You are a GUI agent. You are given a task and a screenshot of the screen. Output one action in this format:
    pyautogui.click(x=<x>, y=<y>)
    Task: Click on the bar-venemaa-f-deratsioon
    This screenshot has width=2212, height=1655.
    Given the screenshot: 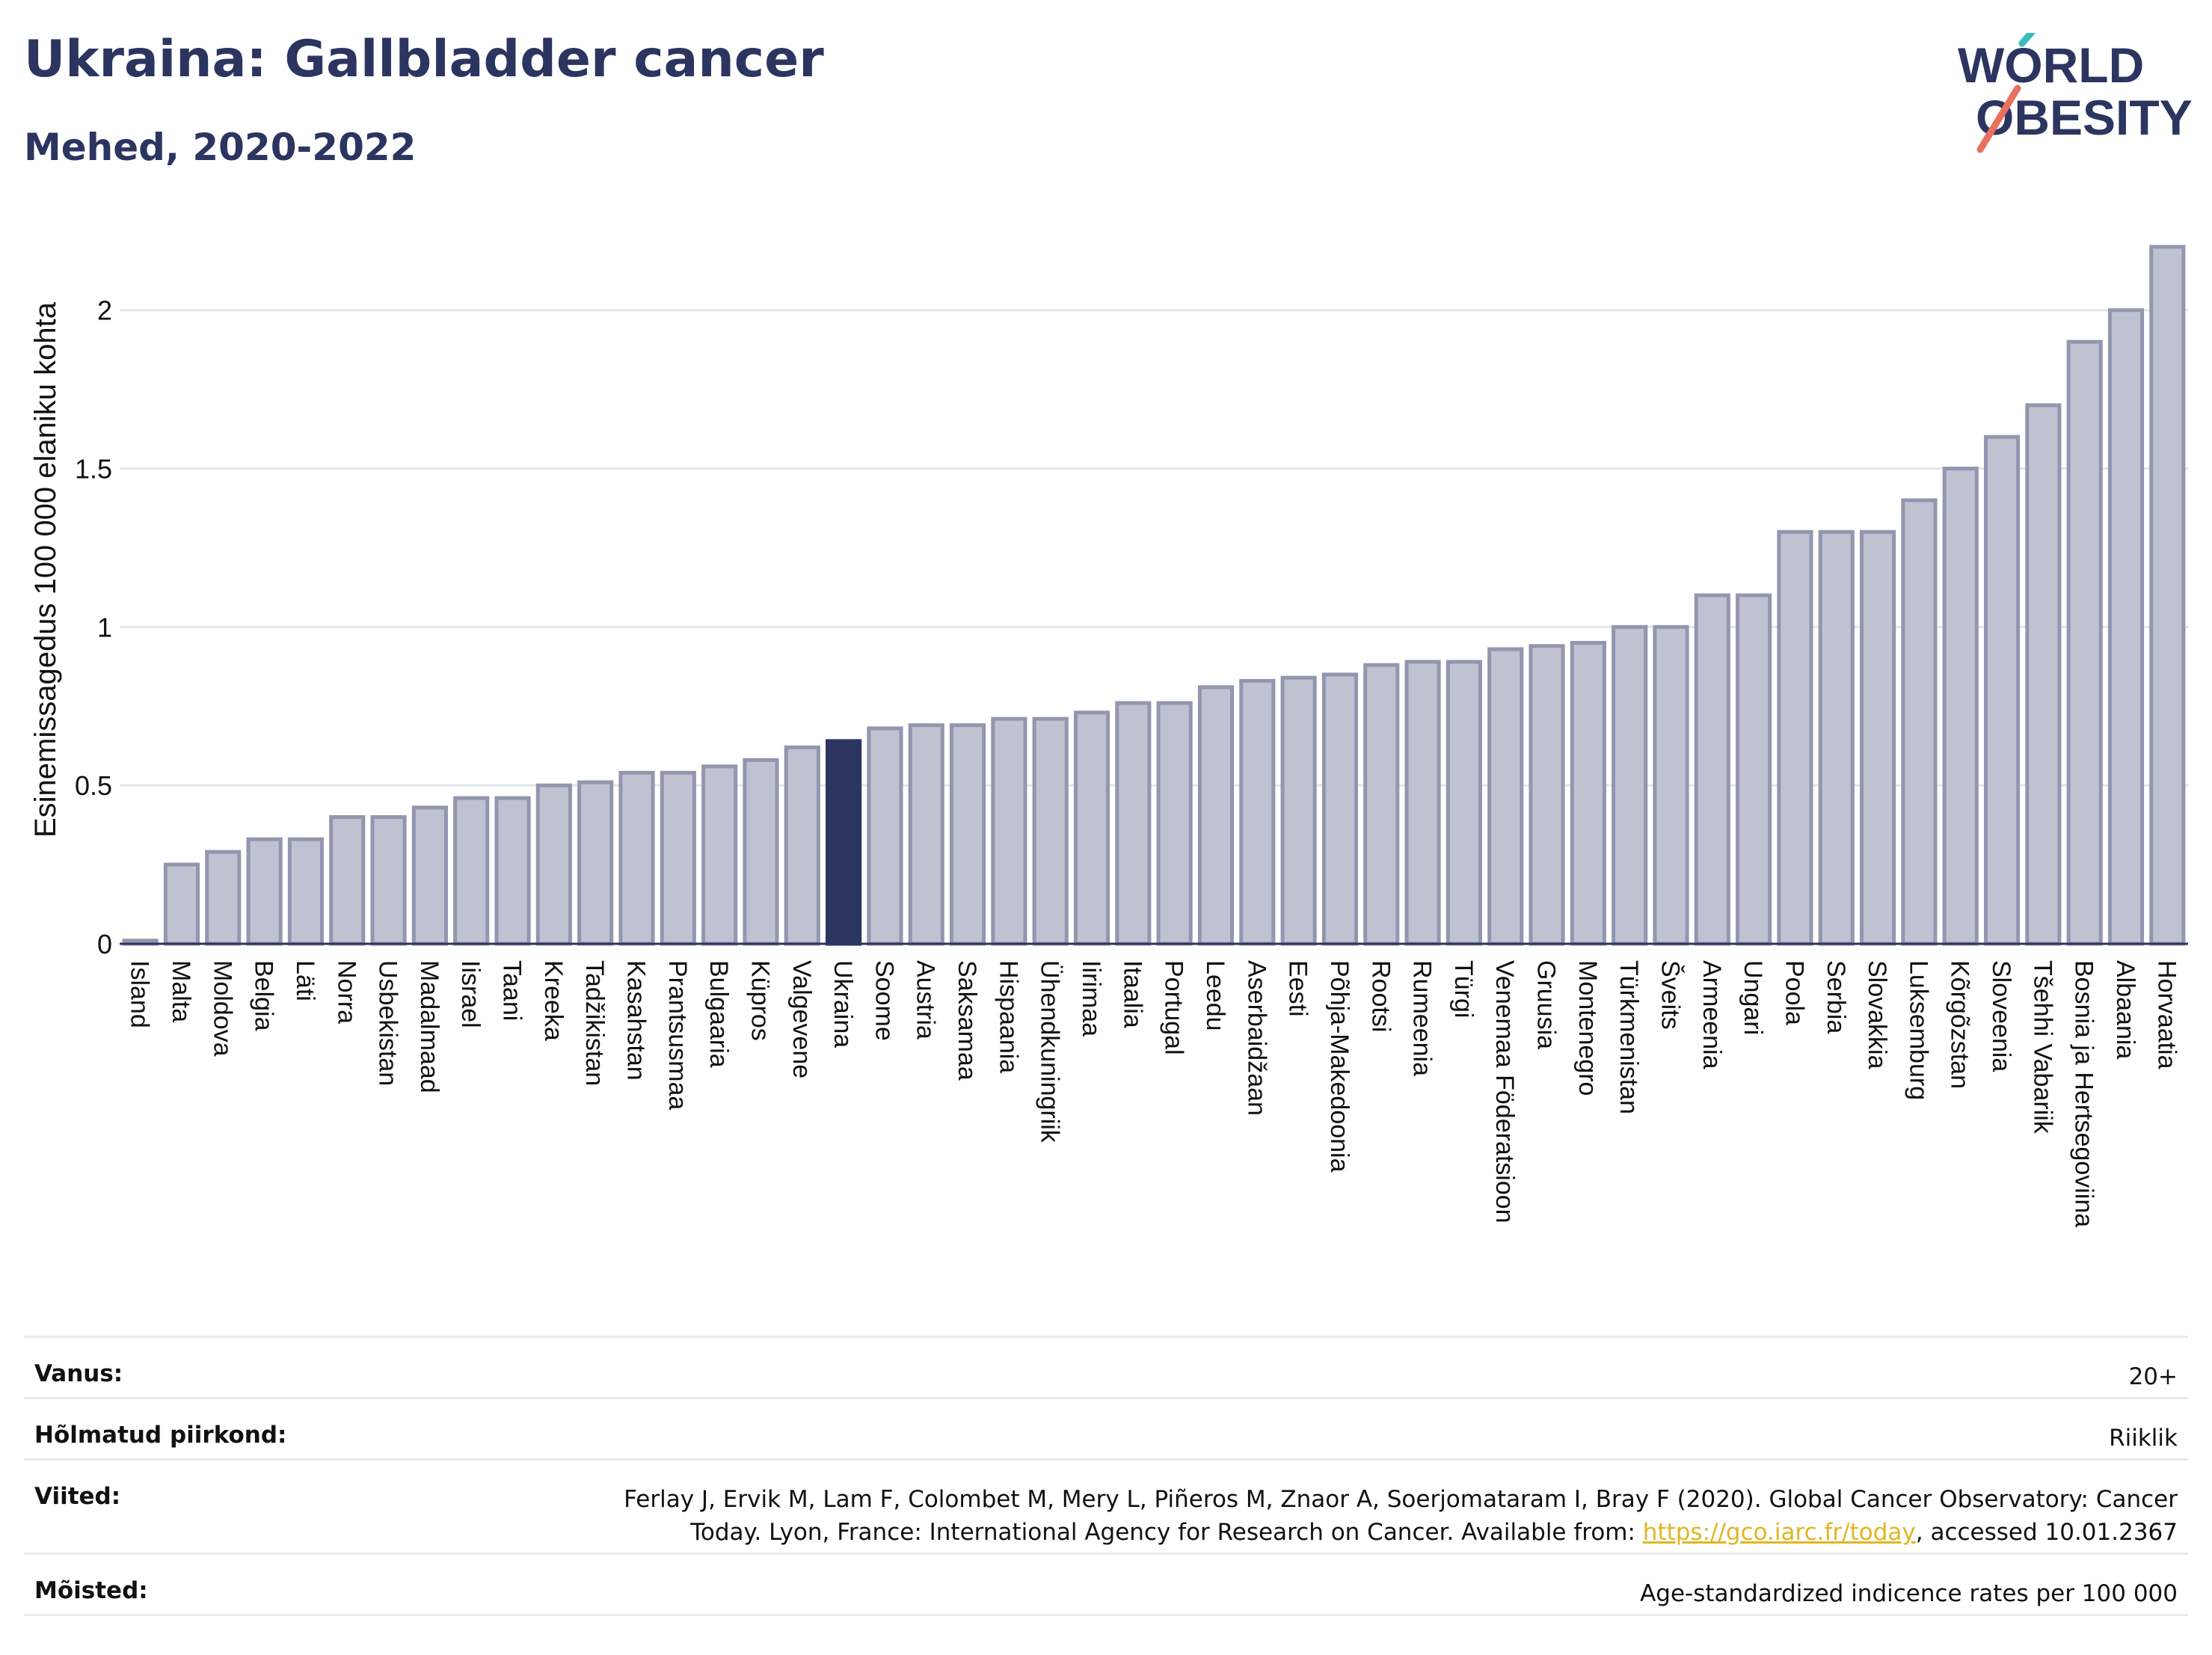 What is the action you would take?
    pyautogui.click(x=1505, y=796)
    